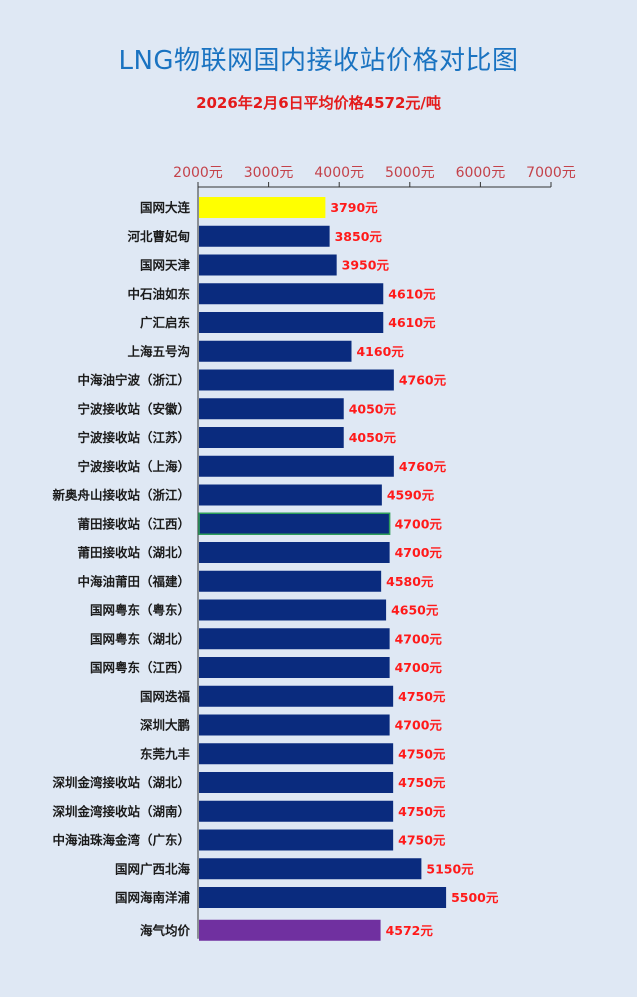 Image resolution: width=637 pixels, height=997 pixels. I want to click on category-label: 国网天津, so click(165, 265).